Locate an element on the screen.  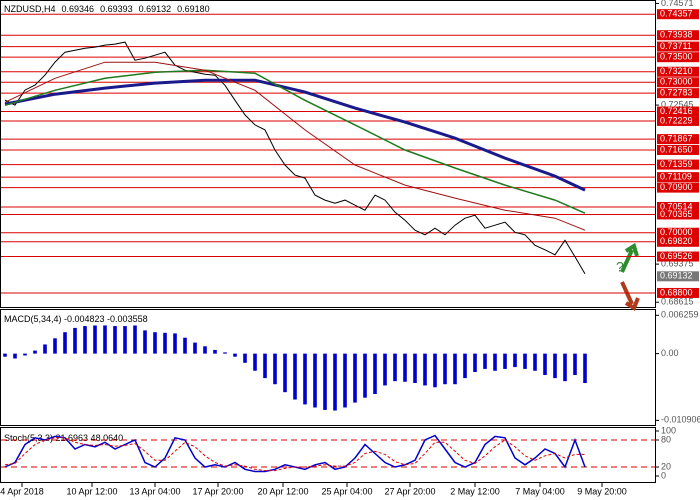
header-value: 0.69132 is located at coordinates (155, 9).